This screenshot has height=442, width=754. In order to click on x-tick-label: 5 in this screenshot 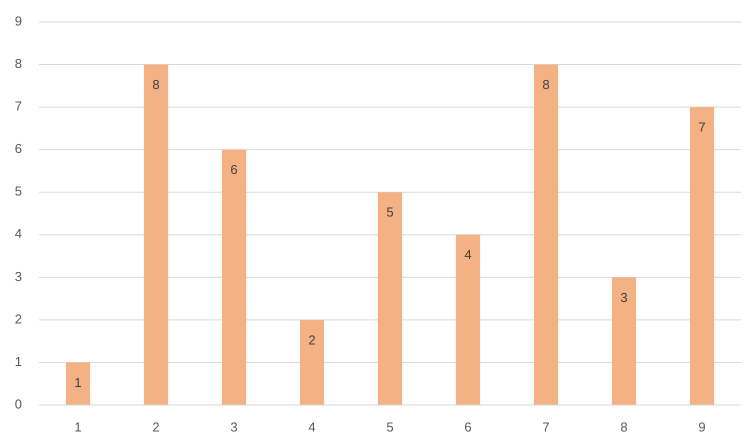, I will do `click(390, 426)`.